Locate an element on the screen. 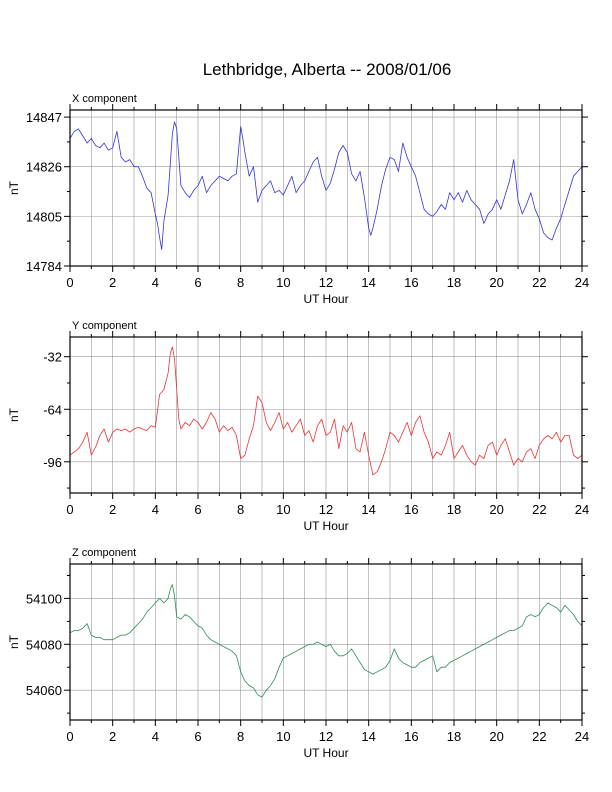 Image resolution: width=612 pixels, height=792 pixels. y-tick-label: -64 is located at coordinates (52, 409).